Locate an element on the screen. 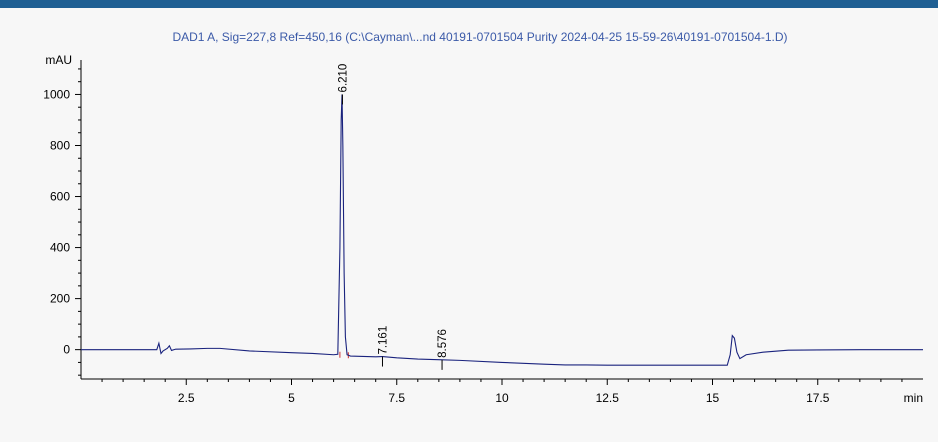  peak-label: 7.161 is located at coordinates (383, 340).